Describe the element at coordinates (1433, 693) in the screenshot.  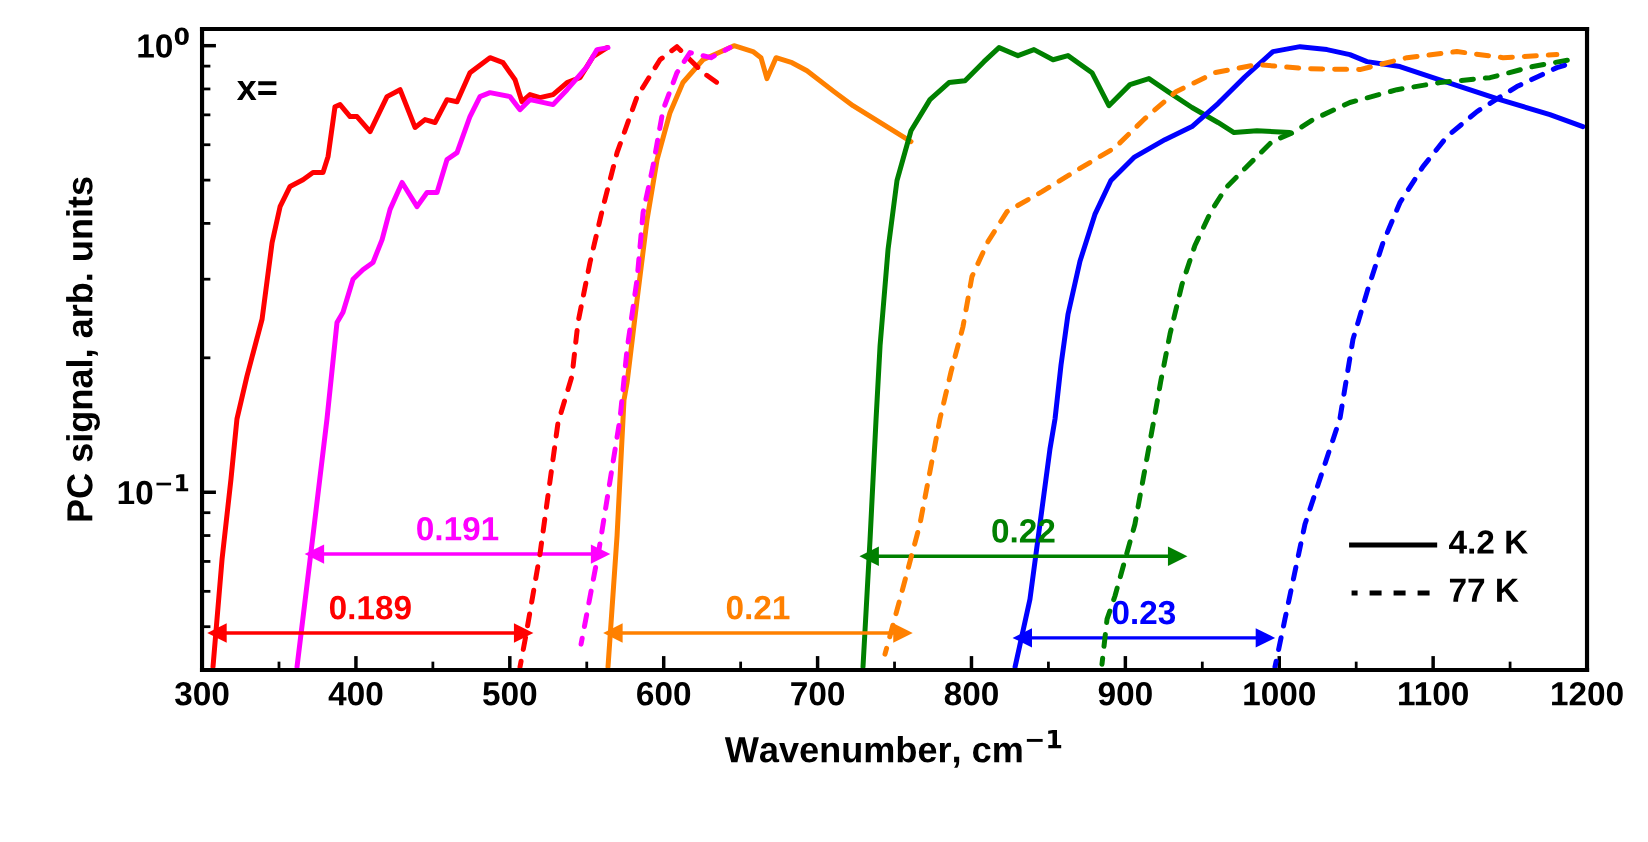
I see `x-tick-label: 1100` at that location.